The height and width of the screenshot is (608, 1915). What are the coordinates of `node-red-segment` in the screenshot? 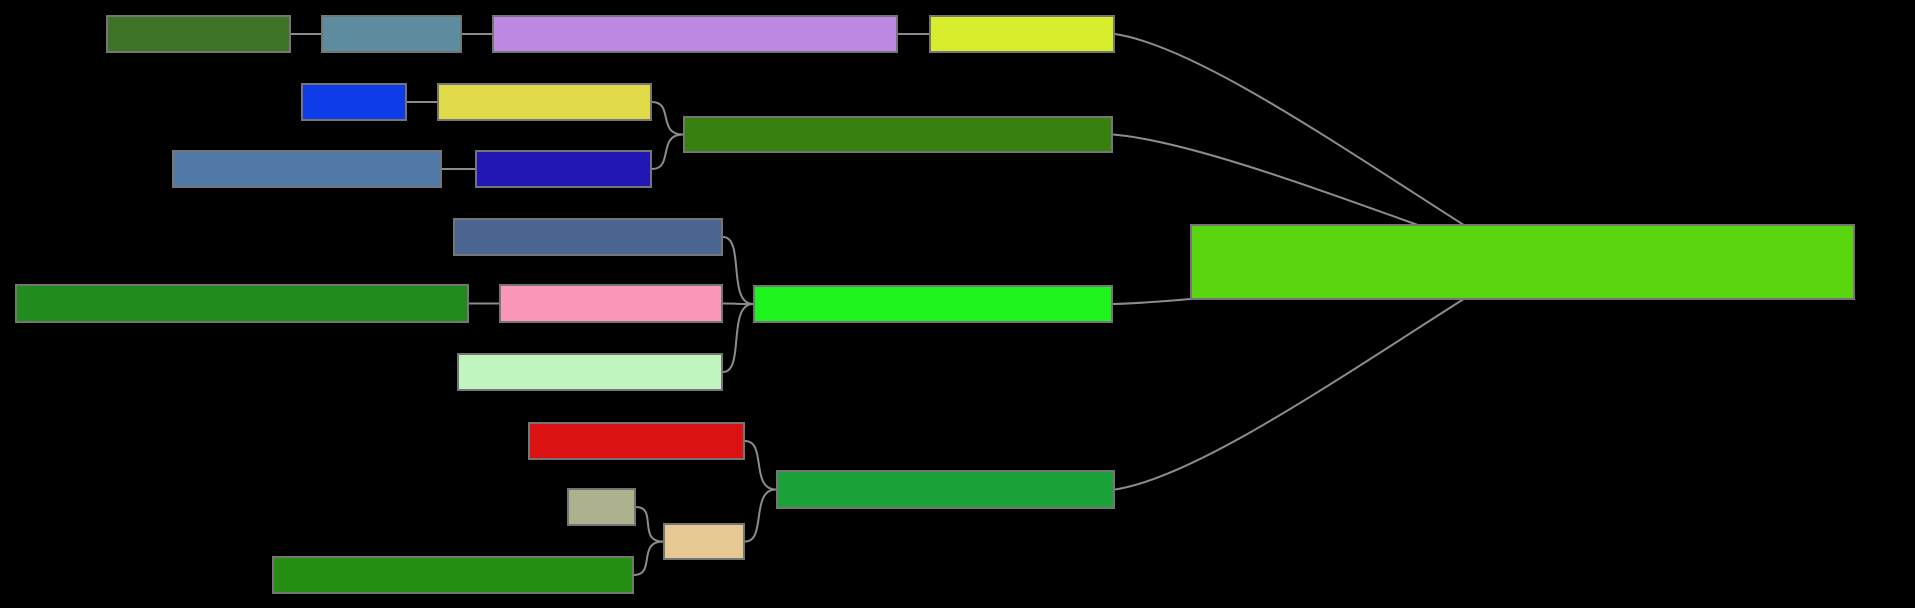 It's located at (636, 441).